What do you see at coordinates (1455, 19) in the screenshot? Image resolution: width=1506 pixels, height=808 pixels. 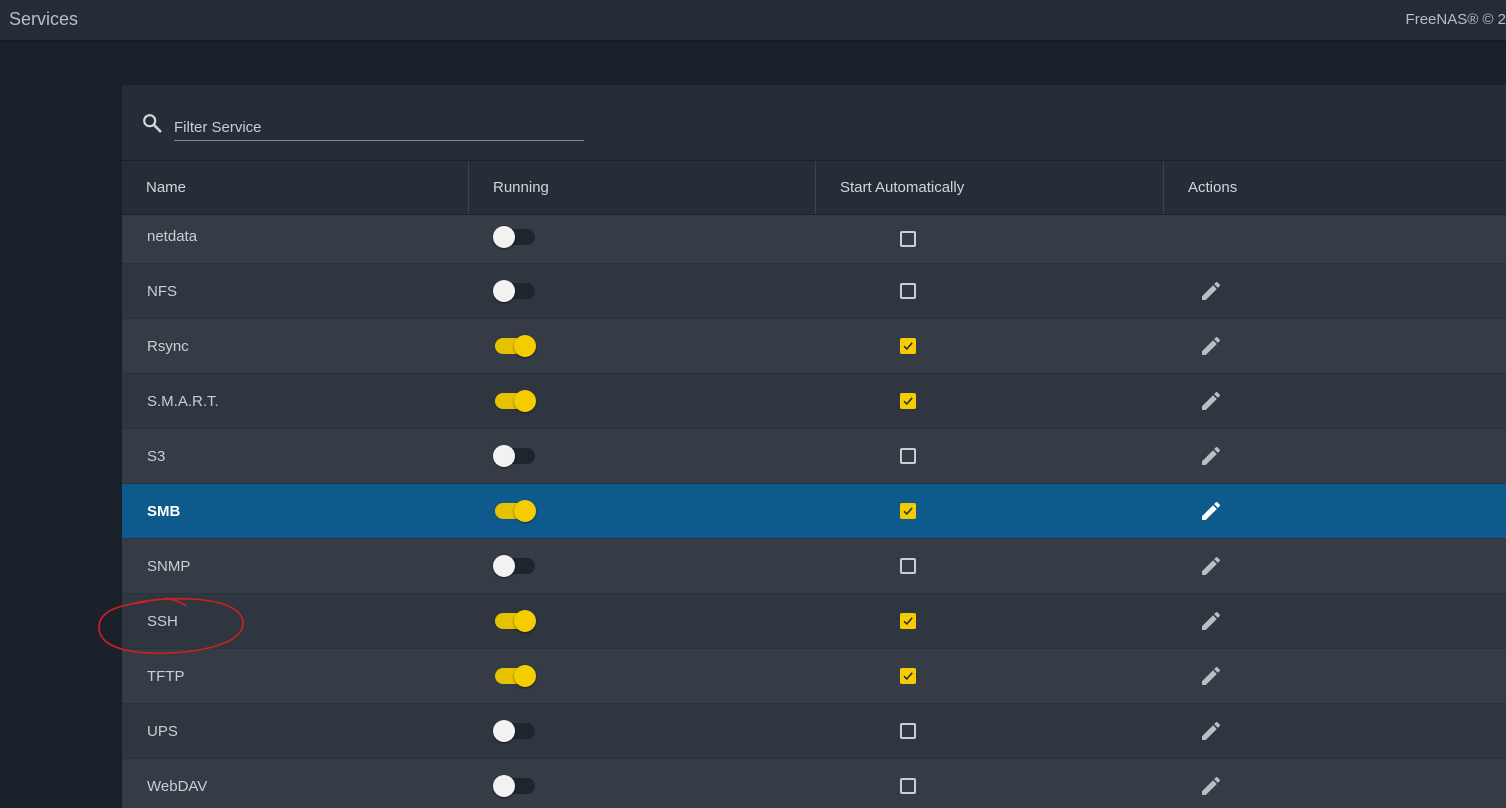 I see `copyright-text: FreeNAS® © 2` at bounding box center [1455, 19].